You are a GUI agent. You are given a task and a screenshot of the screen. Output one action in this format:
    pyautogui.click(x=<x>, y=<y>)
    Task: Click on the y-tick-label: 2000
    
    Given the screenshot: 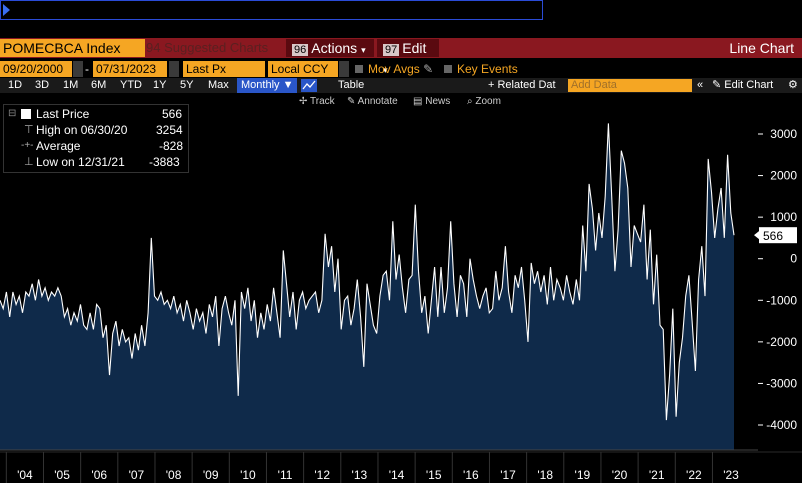 What is the action you would take?
    pyautogui.click(x=783, y=176)
    